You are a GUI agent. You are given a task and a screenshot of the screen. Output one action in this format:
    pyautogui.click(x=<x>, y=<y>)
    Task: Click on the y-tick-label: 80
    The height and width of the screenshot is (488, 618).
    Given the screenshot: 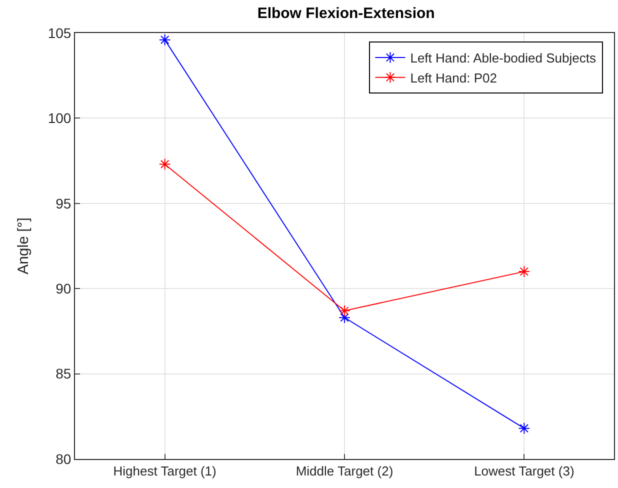 What is the action you would take?
    pyautogui.click(x=64, y=458)
    